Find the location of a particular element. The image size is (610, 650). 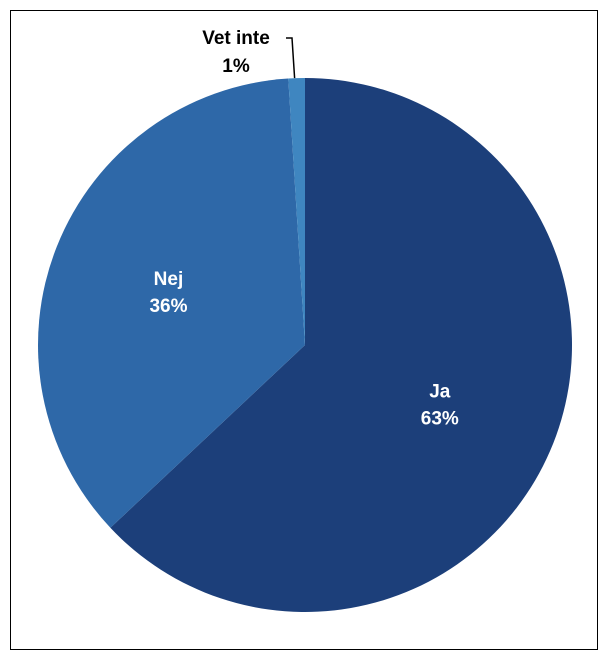

pie-slice-vet-inte is located at coordinates (296, 211).